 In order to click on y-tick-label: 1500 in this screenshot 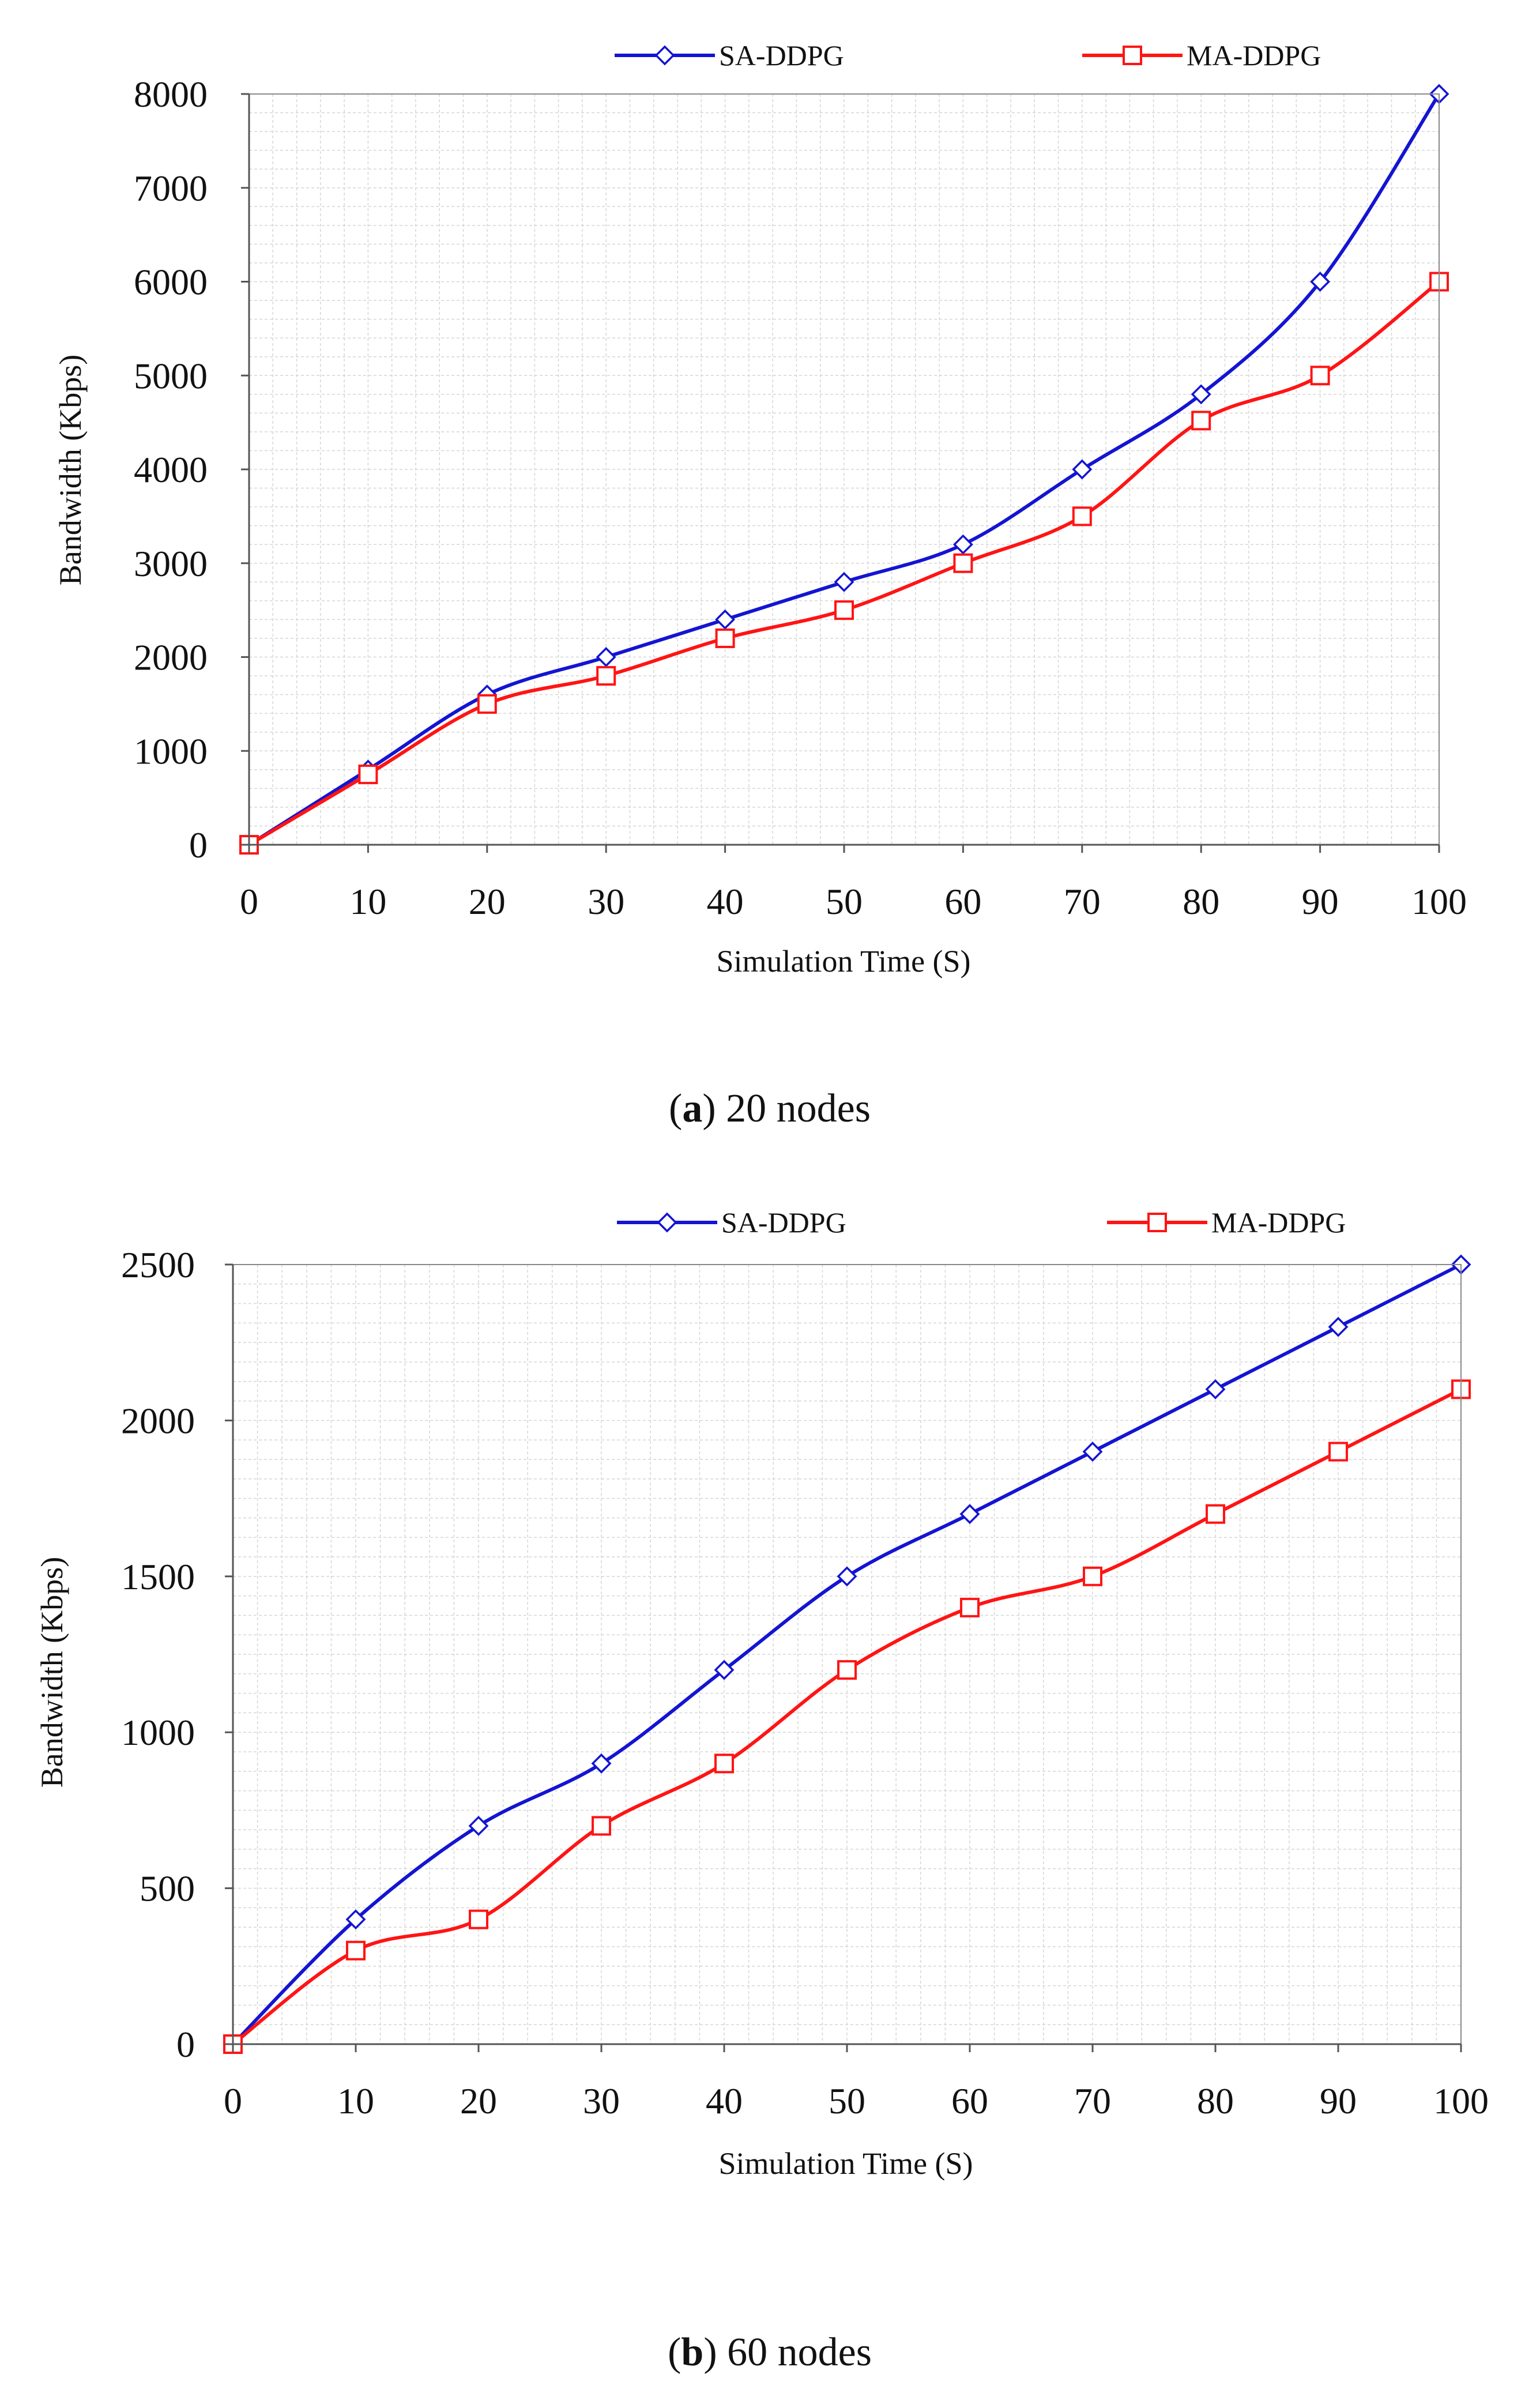, I will do `click(158, 1576)`.